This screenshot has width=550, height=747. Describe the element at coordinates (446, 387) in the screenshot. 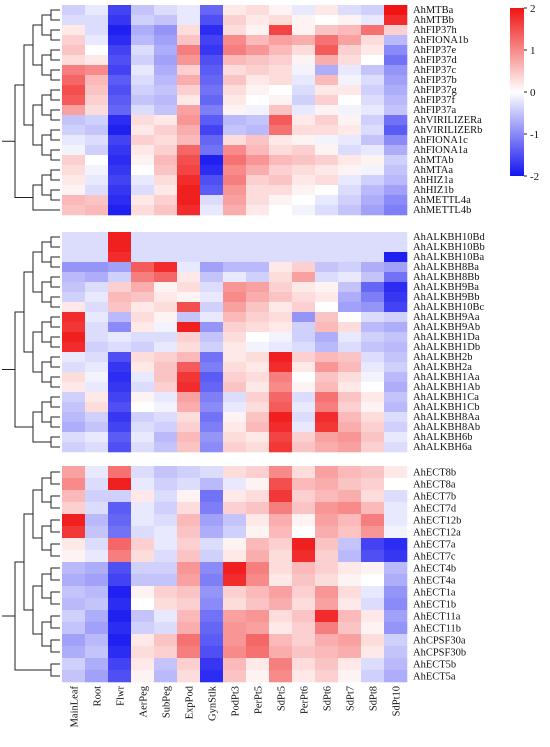

I see `row-label: AhALKBH1Ab` at that location.